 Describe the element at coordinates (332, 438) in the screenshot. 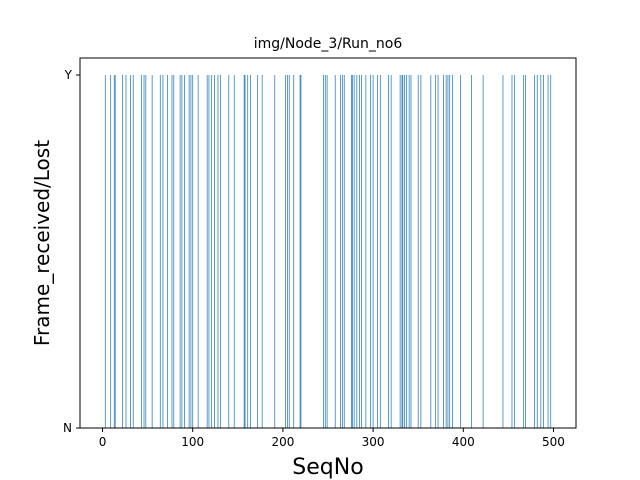

I see `x-ticks: 0 100 200 300 400 500` at that location.